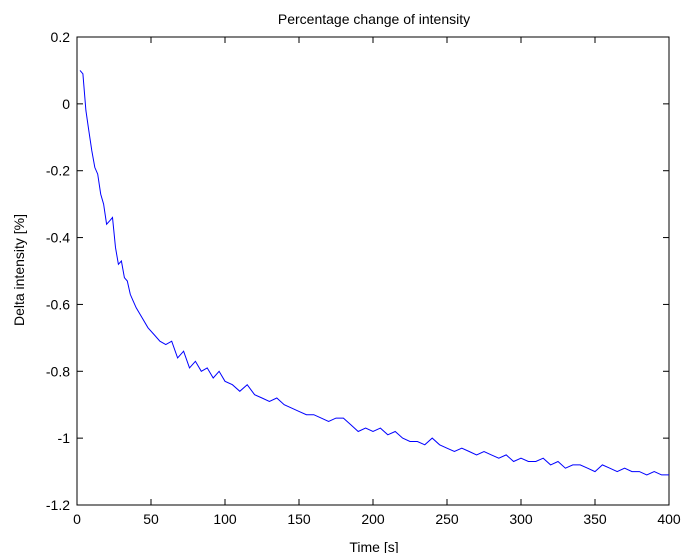 This screenshot has width=685, height=553. Describe the element at coordinates (64, 438) in the screenshot. I see `y-tick-label: -1` at that location.